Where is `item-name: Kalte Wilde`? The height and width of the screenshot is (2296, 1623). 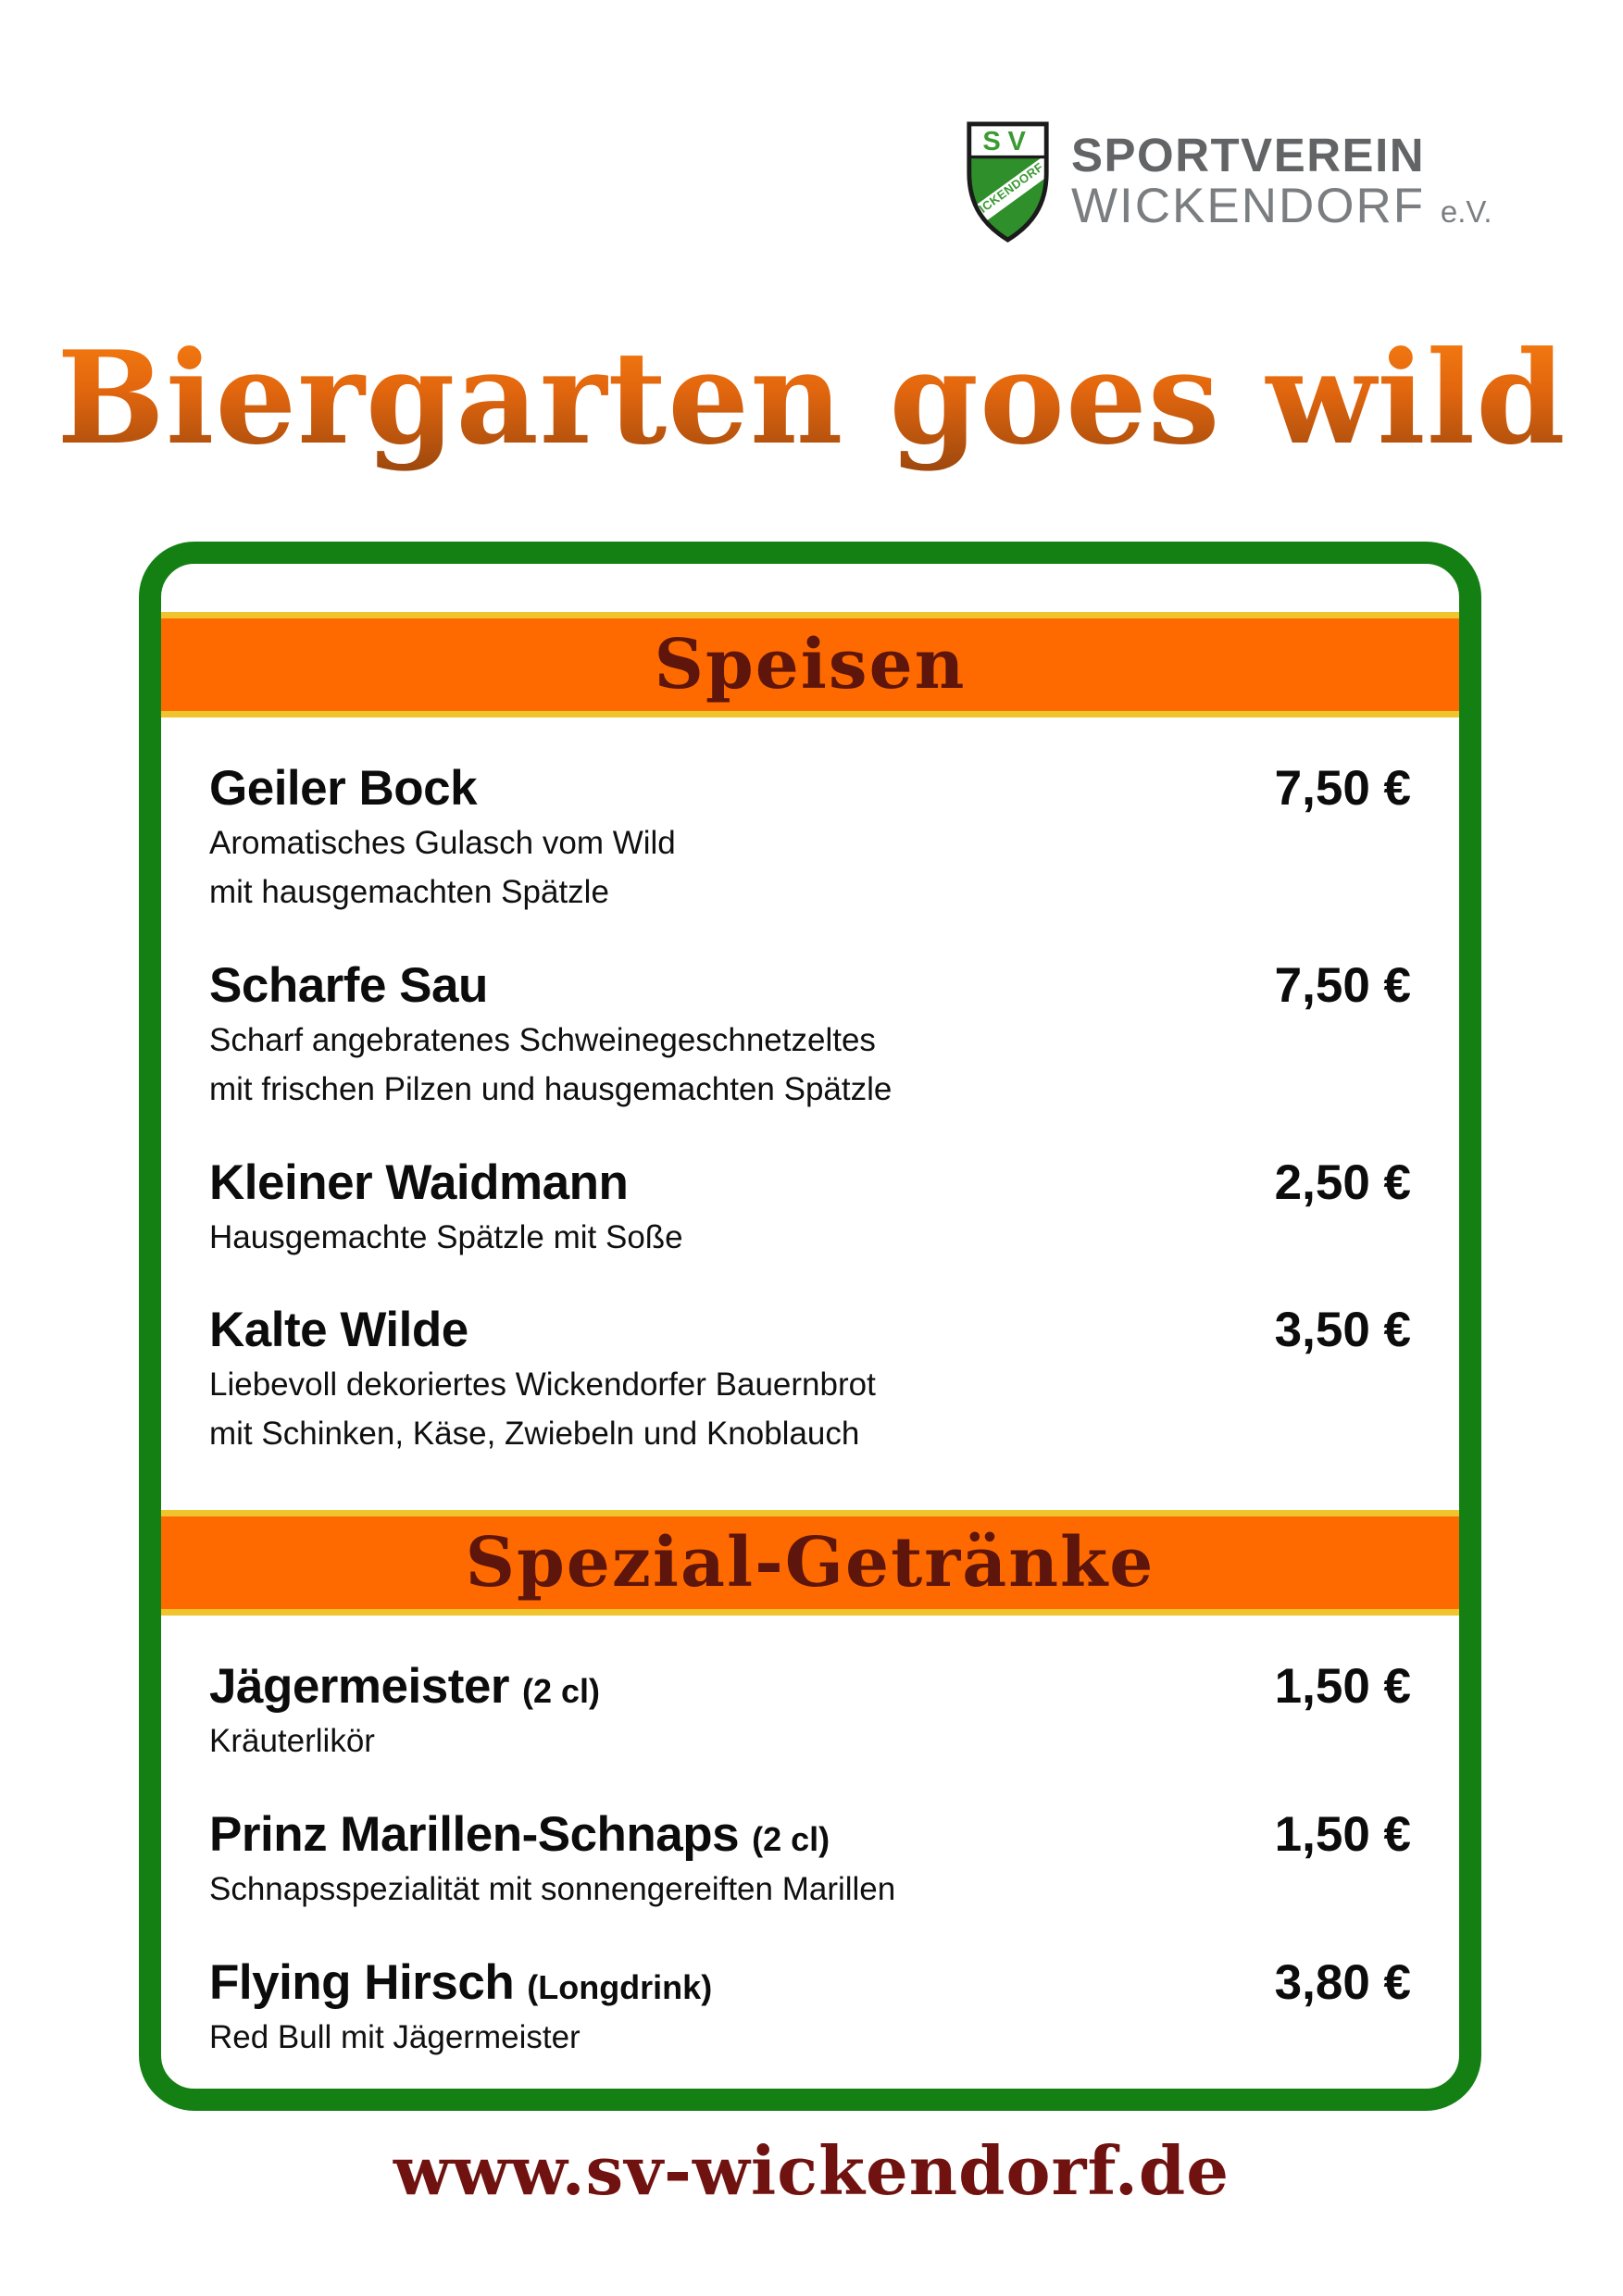 item-name: Kalte Wilde is located at coordinates (338, 1330).